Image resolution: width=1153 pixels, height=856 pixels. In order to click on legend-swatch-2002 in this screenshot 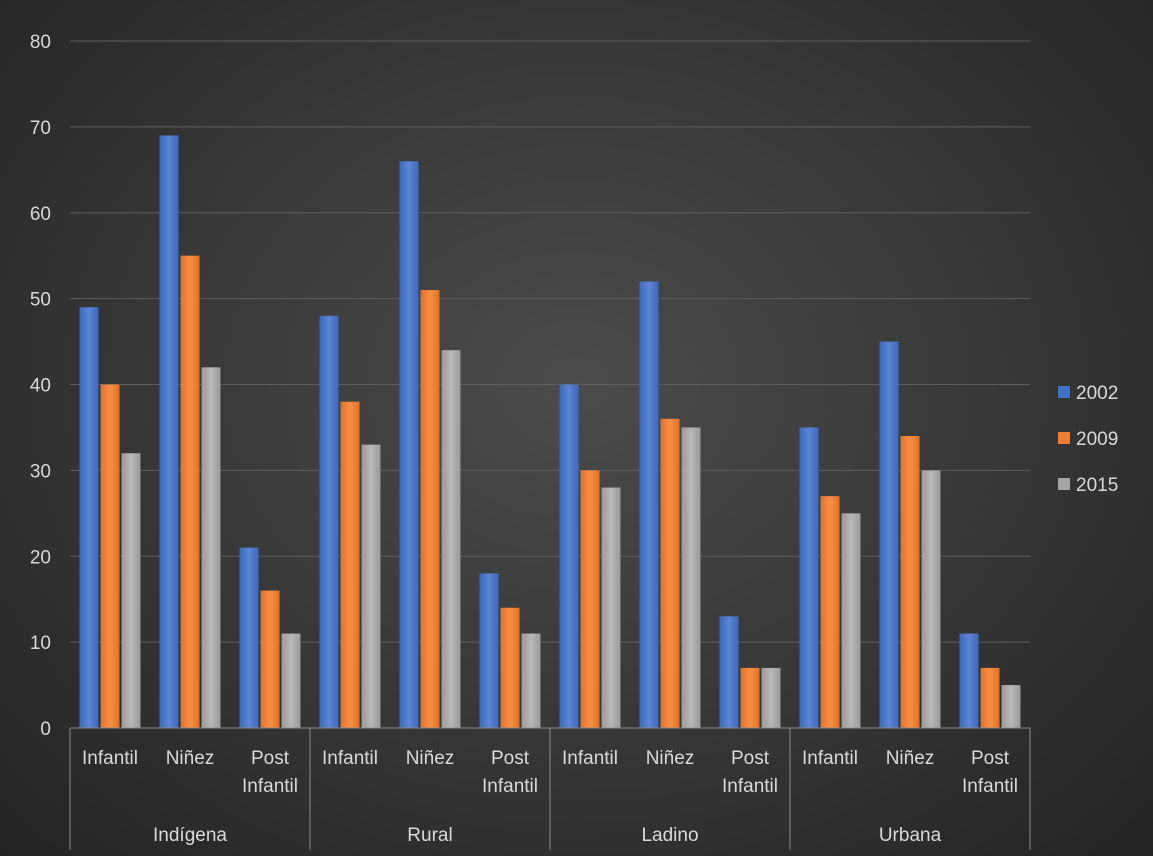, I will do `click(1064, 392)`.